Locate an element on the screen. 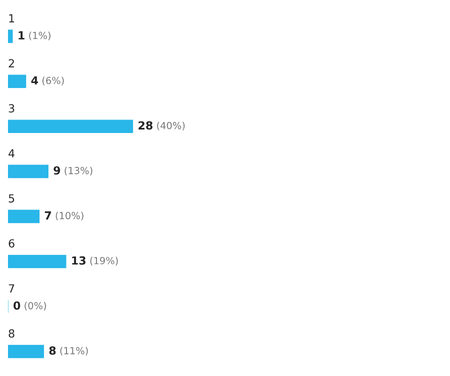  data-label: 0 (0%) is located at coordinates (30, 305).